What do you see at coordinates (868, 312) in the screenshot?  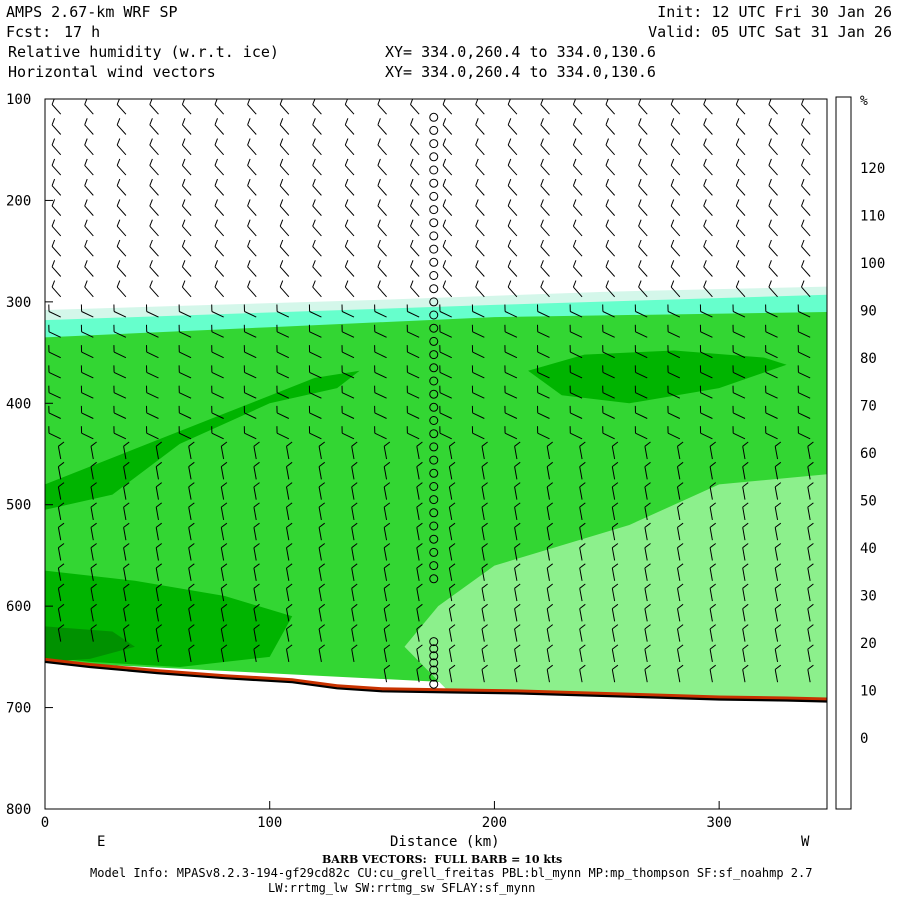 I see `colorbar-label: 90` at bounding box center [868, 312].